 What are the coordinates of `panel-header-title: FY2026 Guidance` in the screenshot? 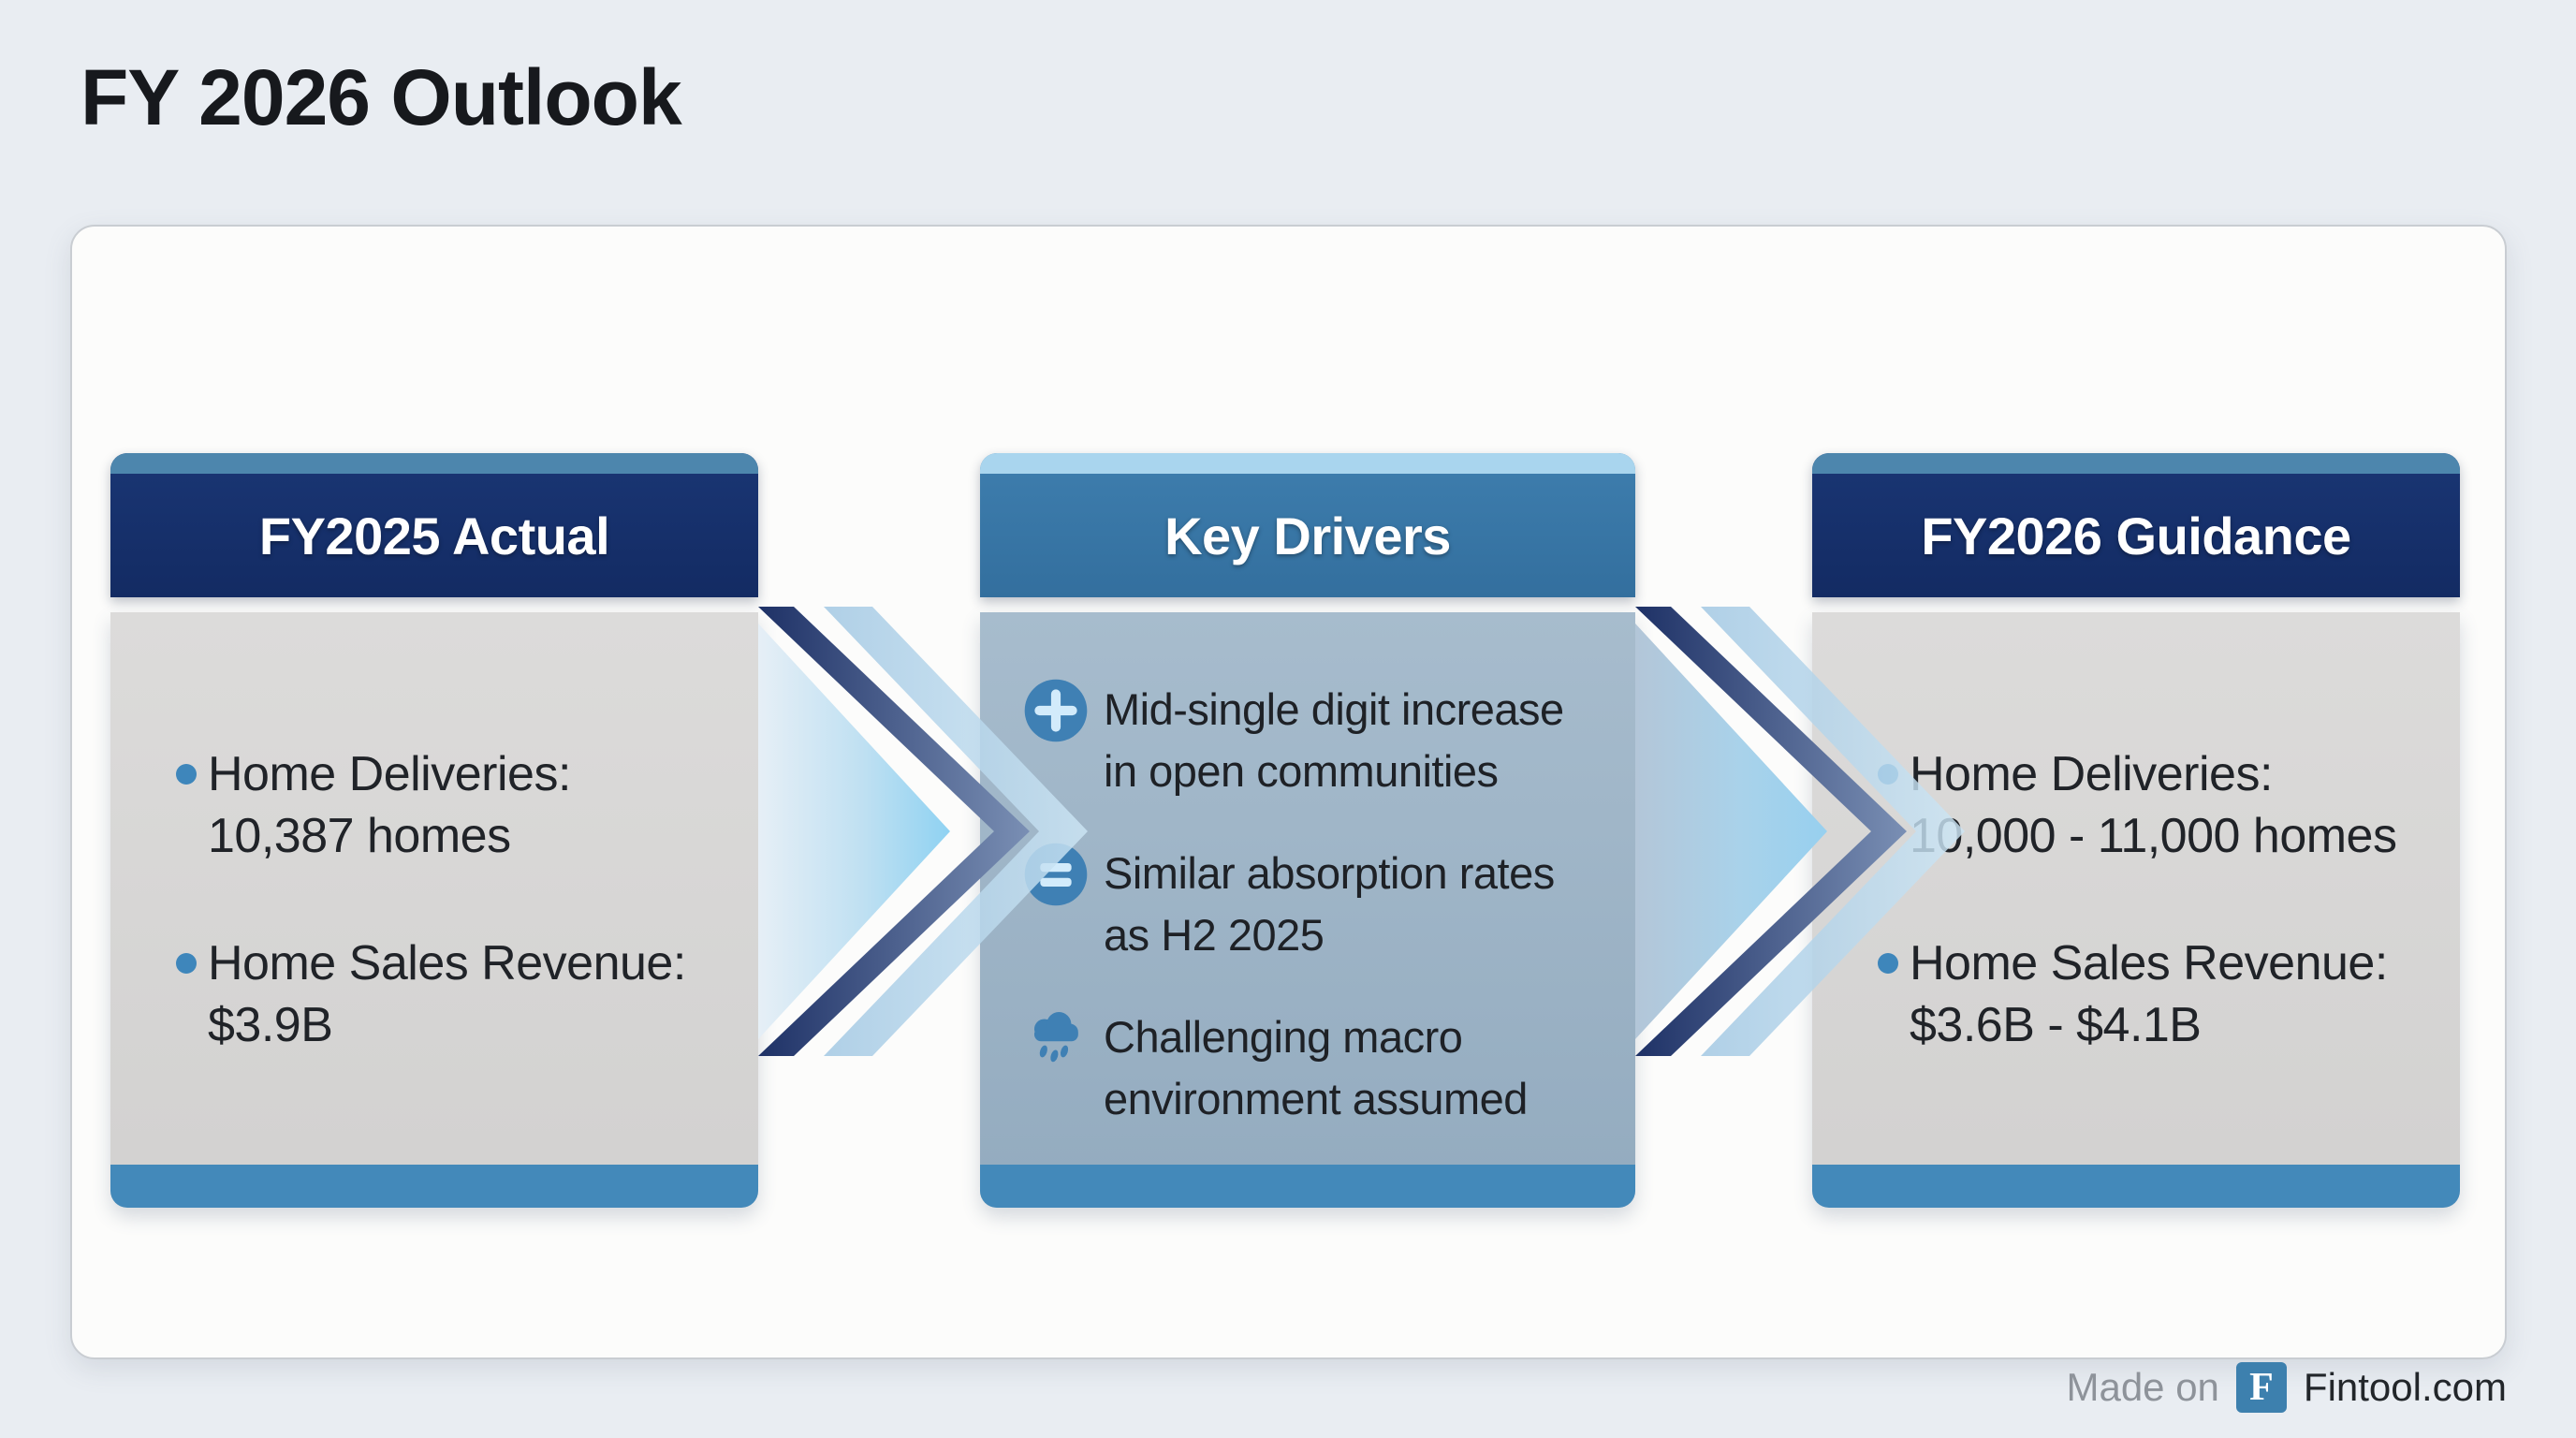 It's located at (2136, 535).